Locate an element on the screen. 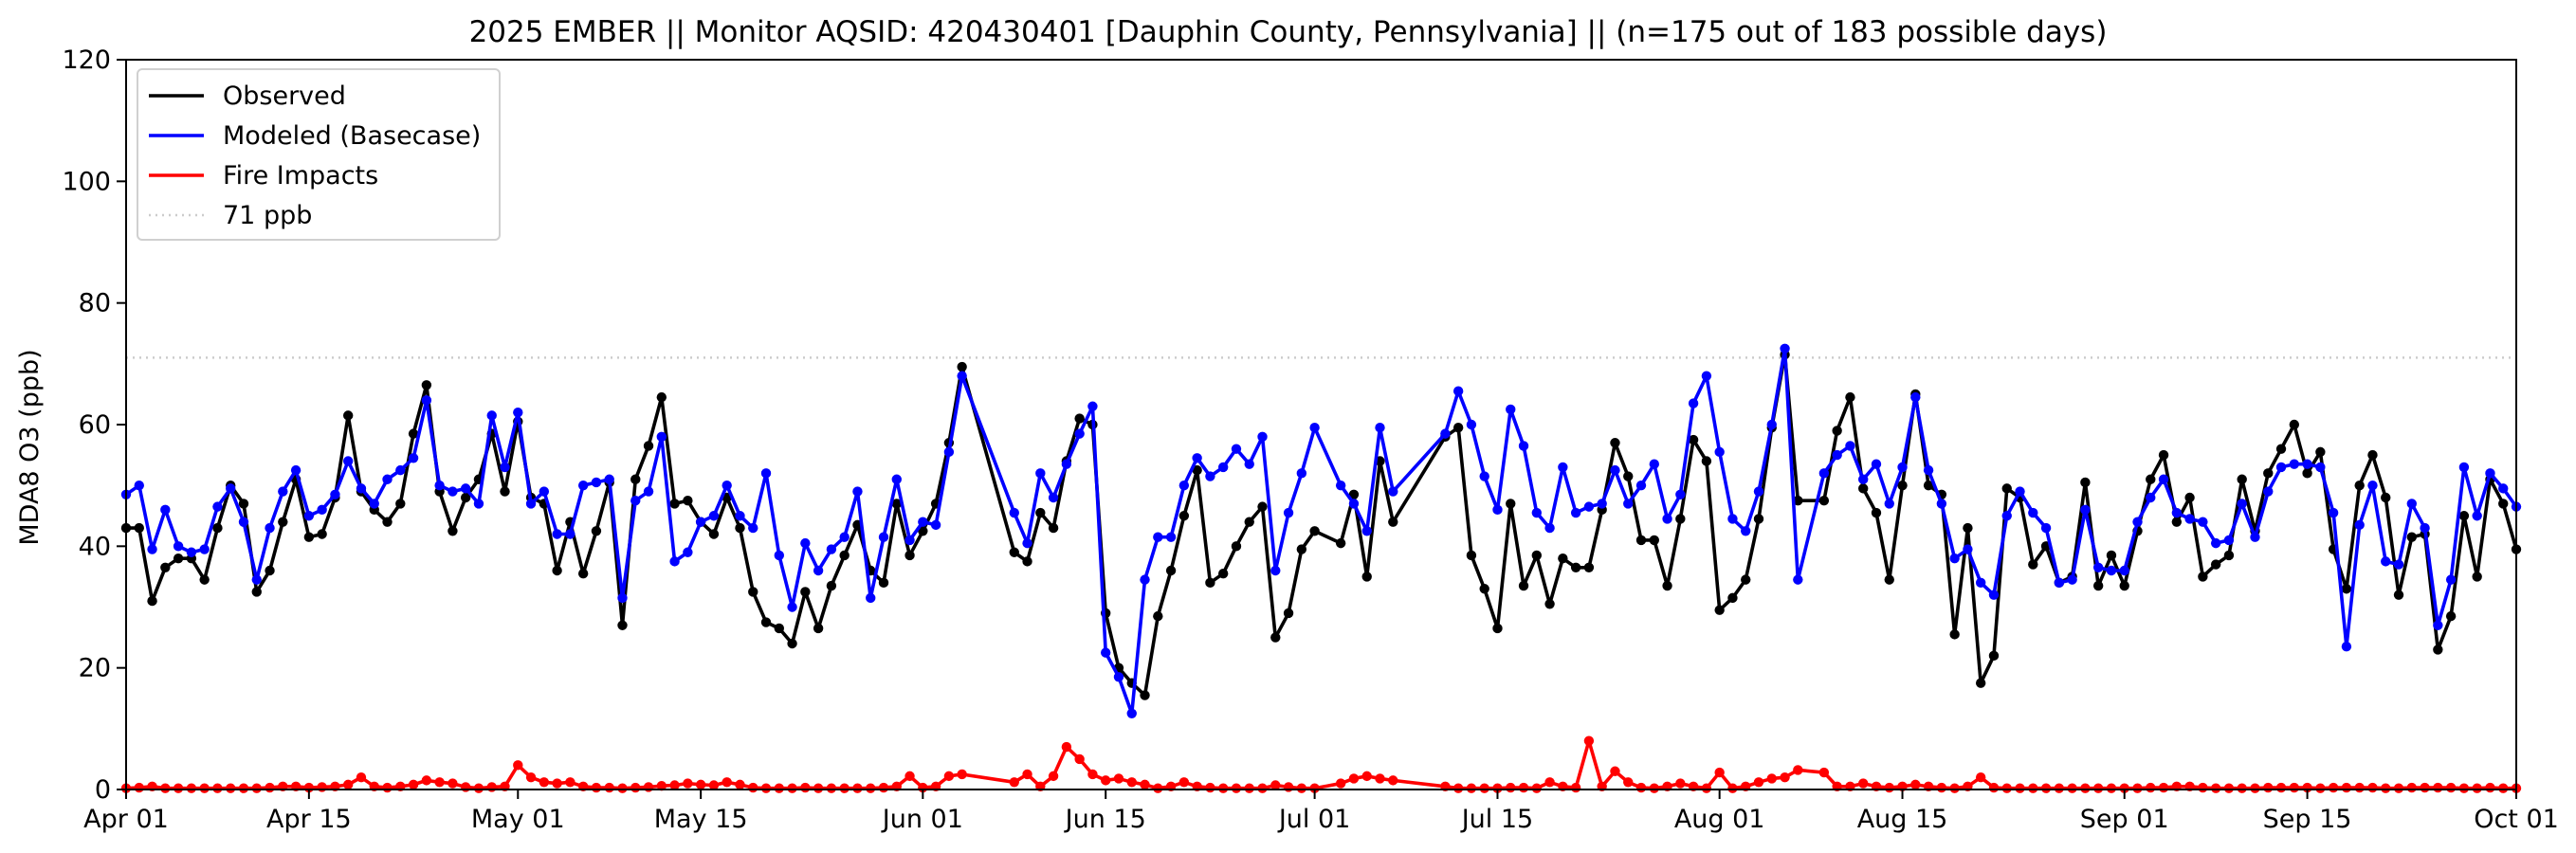 This screenshot has width=2576, height=853. legend-label-modeled-basecase: Modeled (Basecase) is located at coordinates (352, 136).